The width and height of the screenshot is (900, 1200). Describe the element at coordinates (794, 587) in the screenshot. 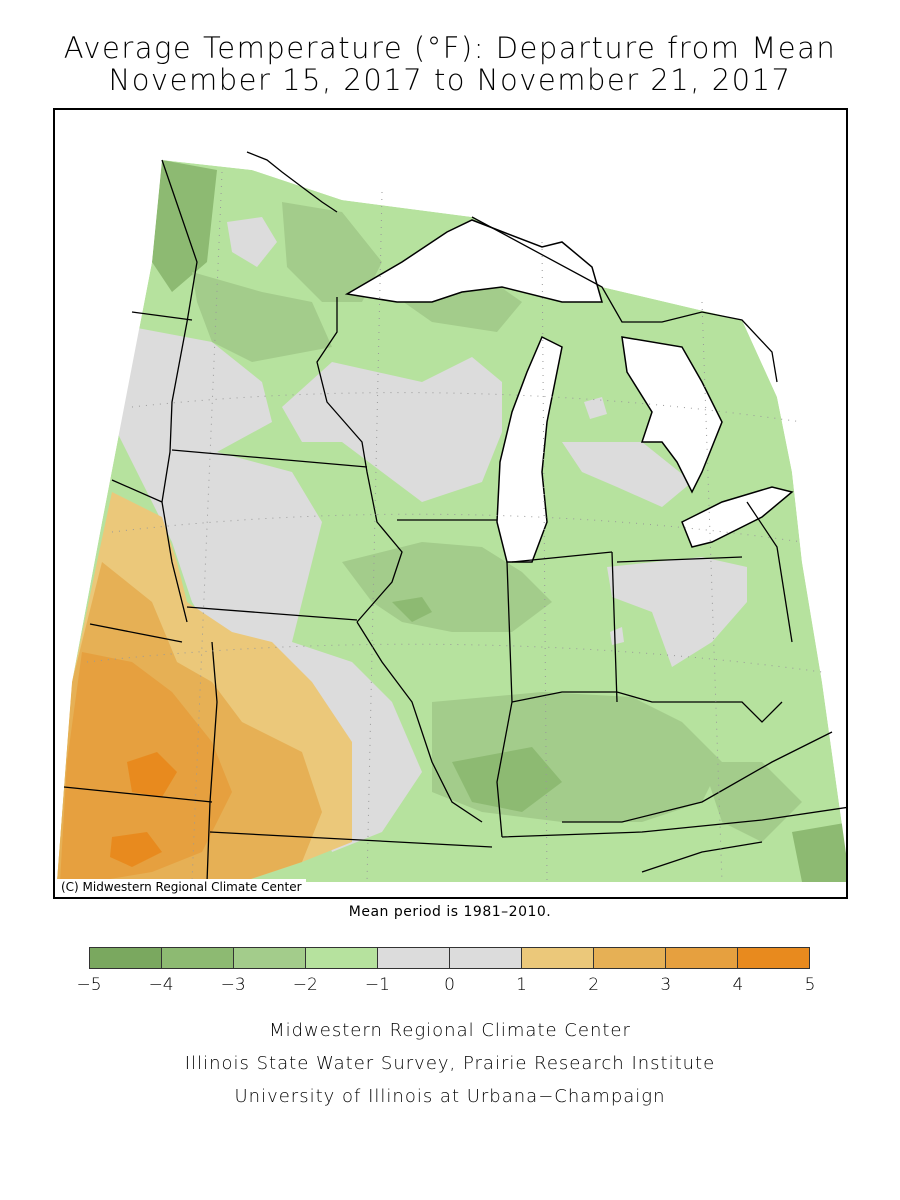

I see `outside-mask-east` at that location.